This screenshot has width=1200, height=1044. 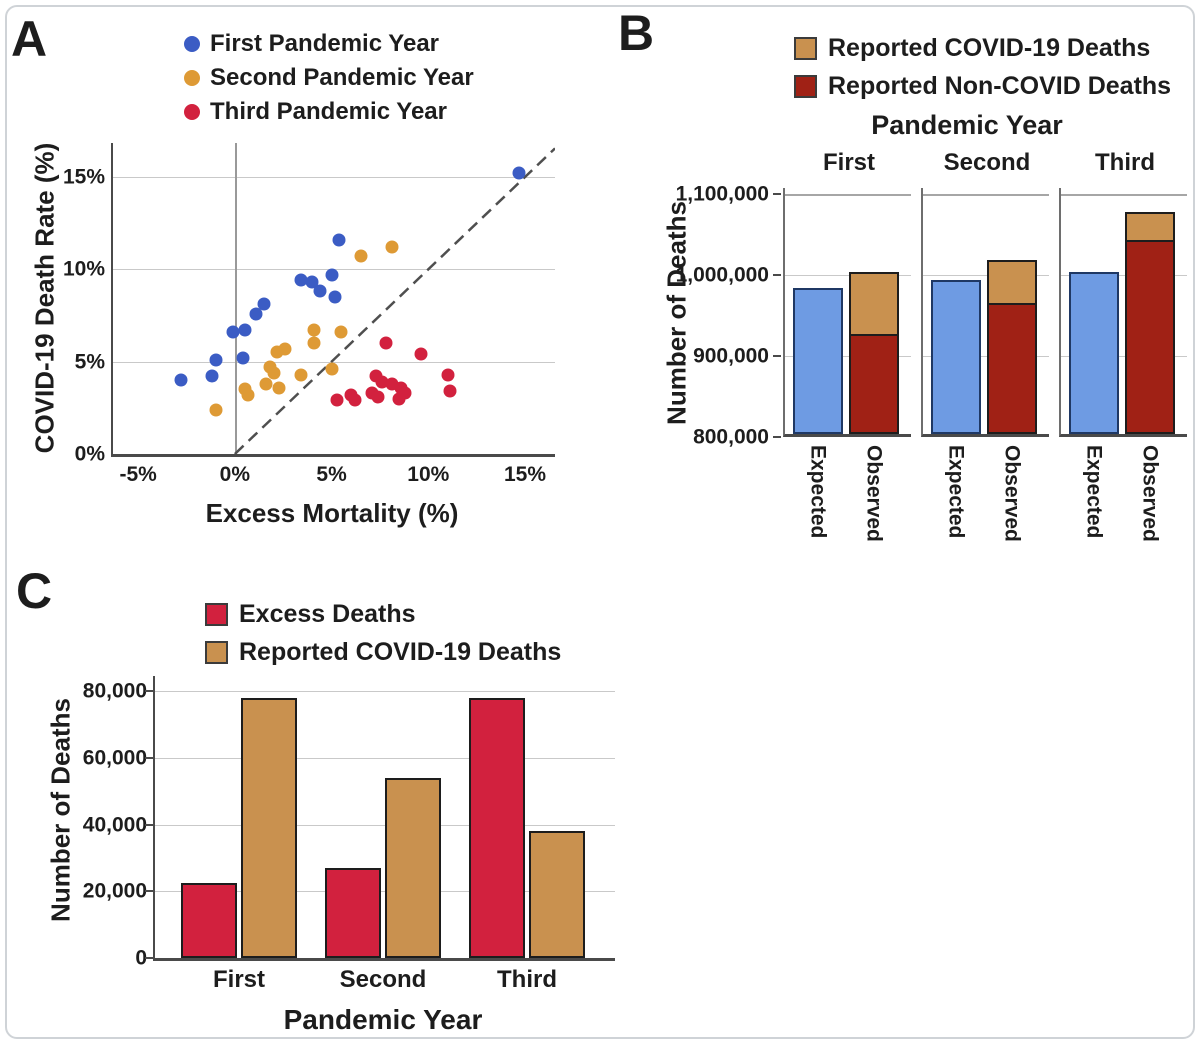 I want to click on panel-c-x-axis-title: Pandemic Year, so click(x=383, y=1019).